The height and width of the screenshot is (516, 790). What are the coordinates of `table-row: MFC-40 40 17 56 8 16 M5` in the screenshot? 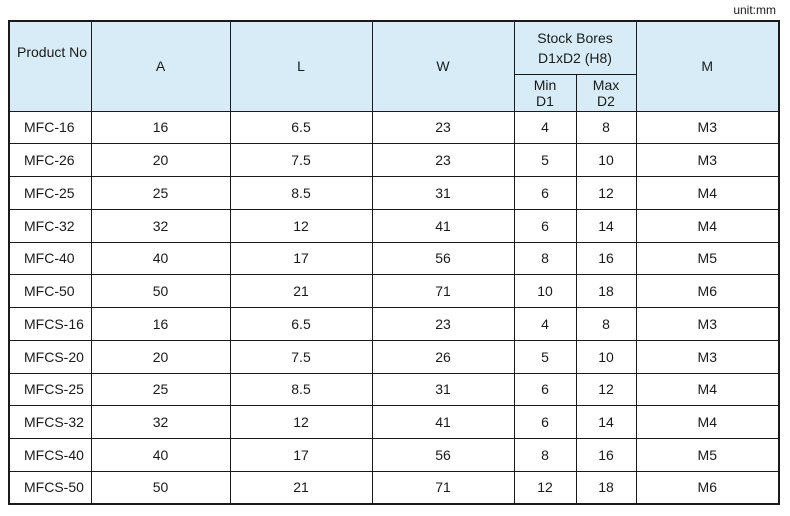 It's located at (394, 258).